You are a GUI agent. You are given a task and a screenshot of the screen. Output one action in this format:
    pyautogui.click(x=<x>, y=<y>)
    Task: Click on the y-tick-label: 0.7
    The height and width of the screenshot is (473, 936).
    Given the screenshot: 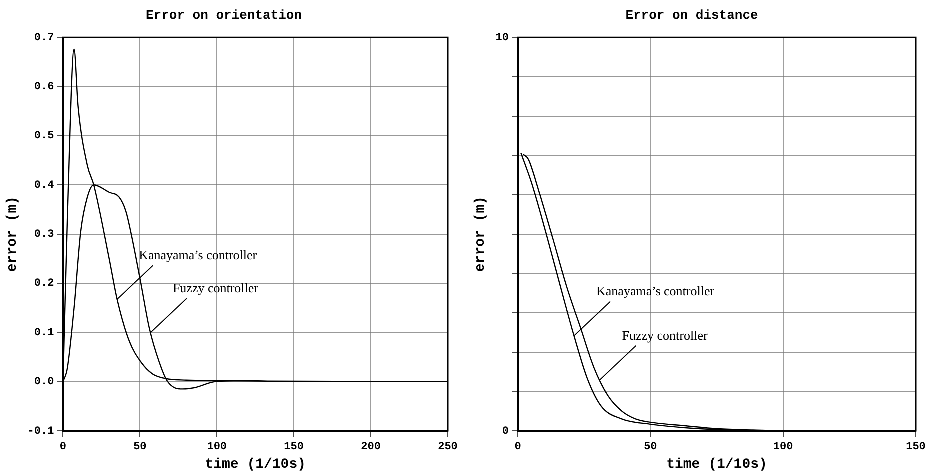 What is the action you would take?
    pyautogui.click(x=44, y=38)
    